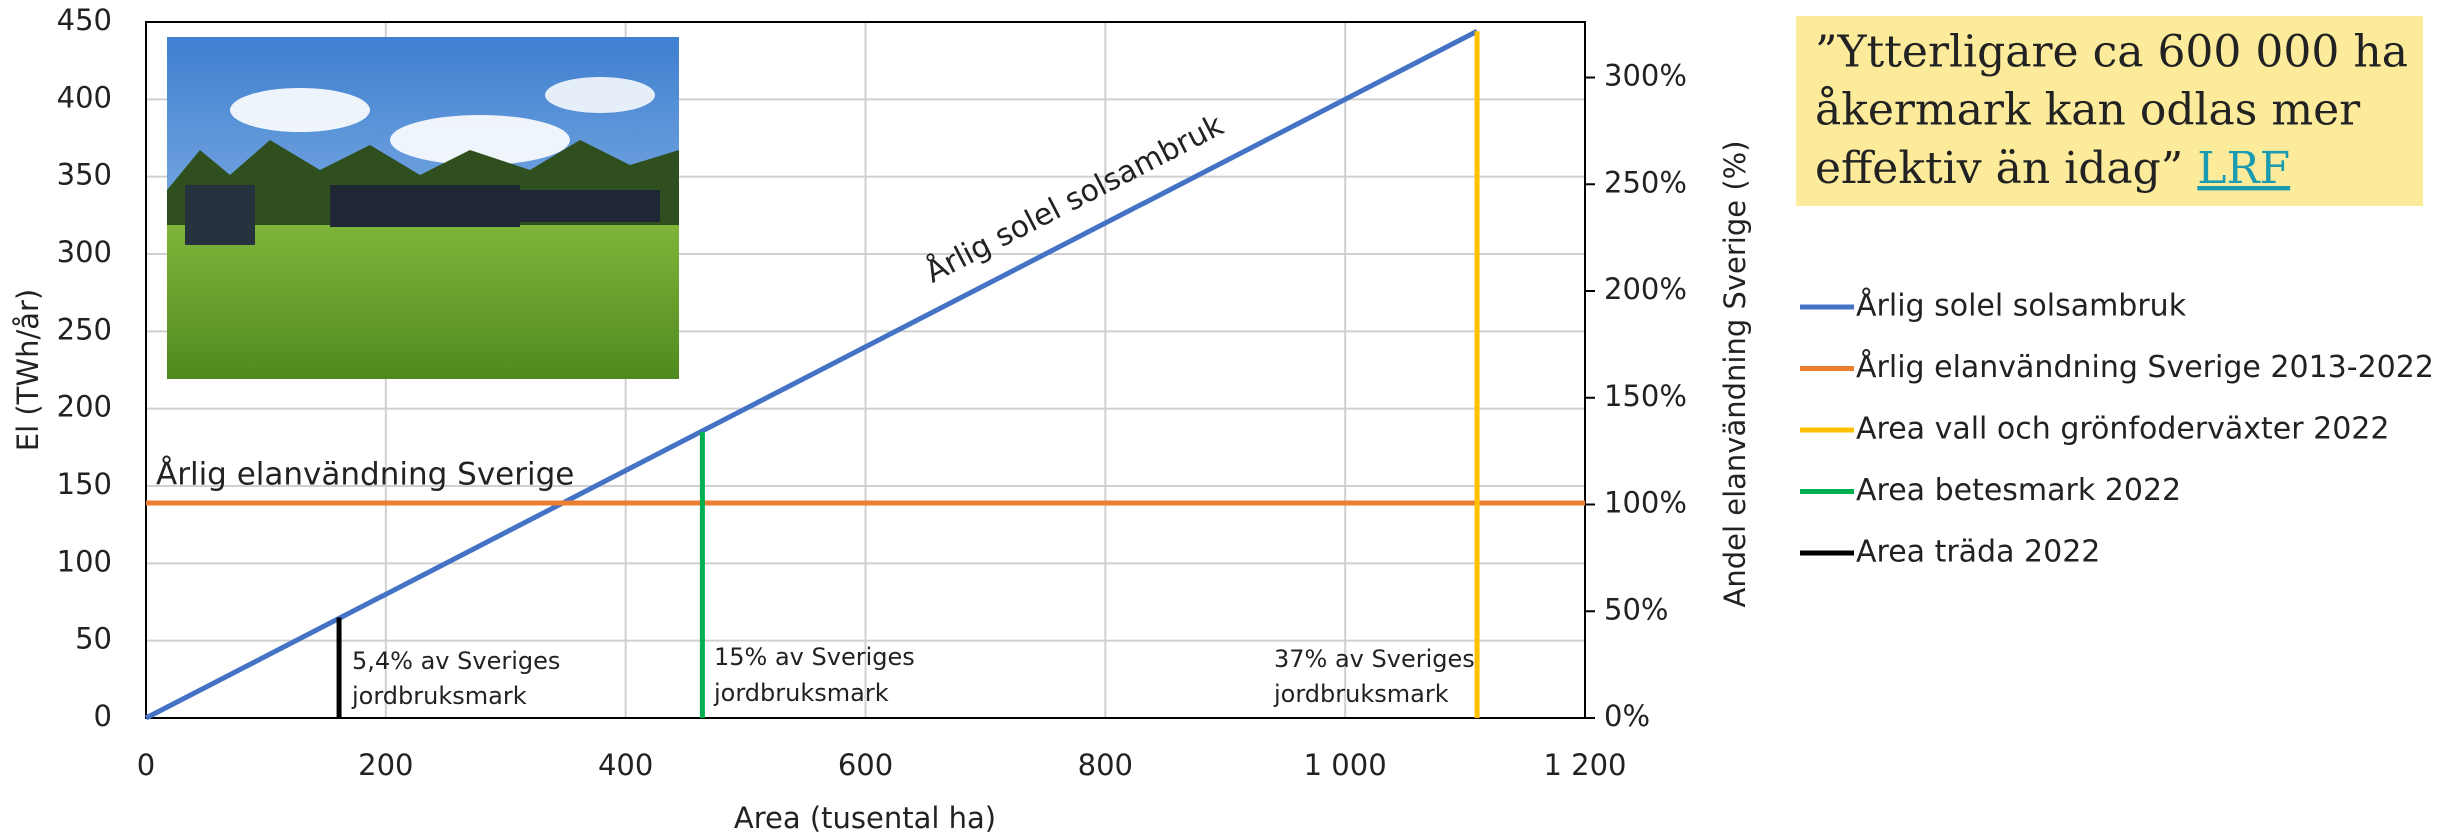 This screenshot has height=836, width=2443. Describe the element at coordinates (1584, 765) in the screenshot. I see `x-tick-label: 1 200` at that location.